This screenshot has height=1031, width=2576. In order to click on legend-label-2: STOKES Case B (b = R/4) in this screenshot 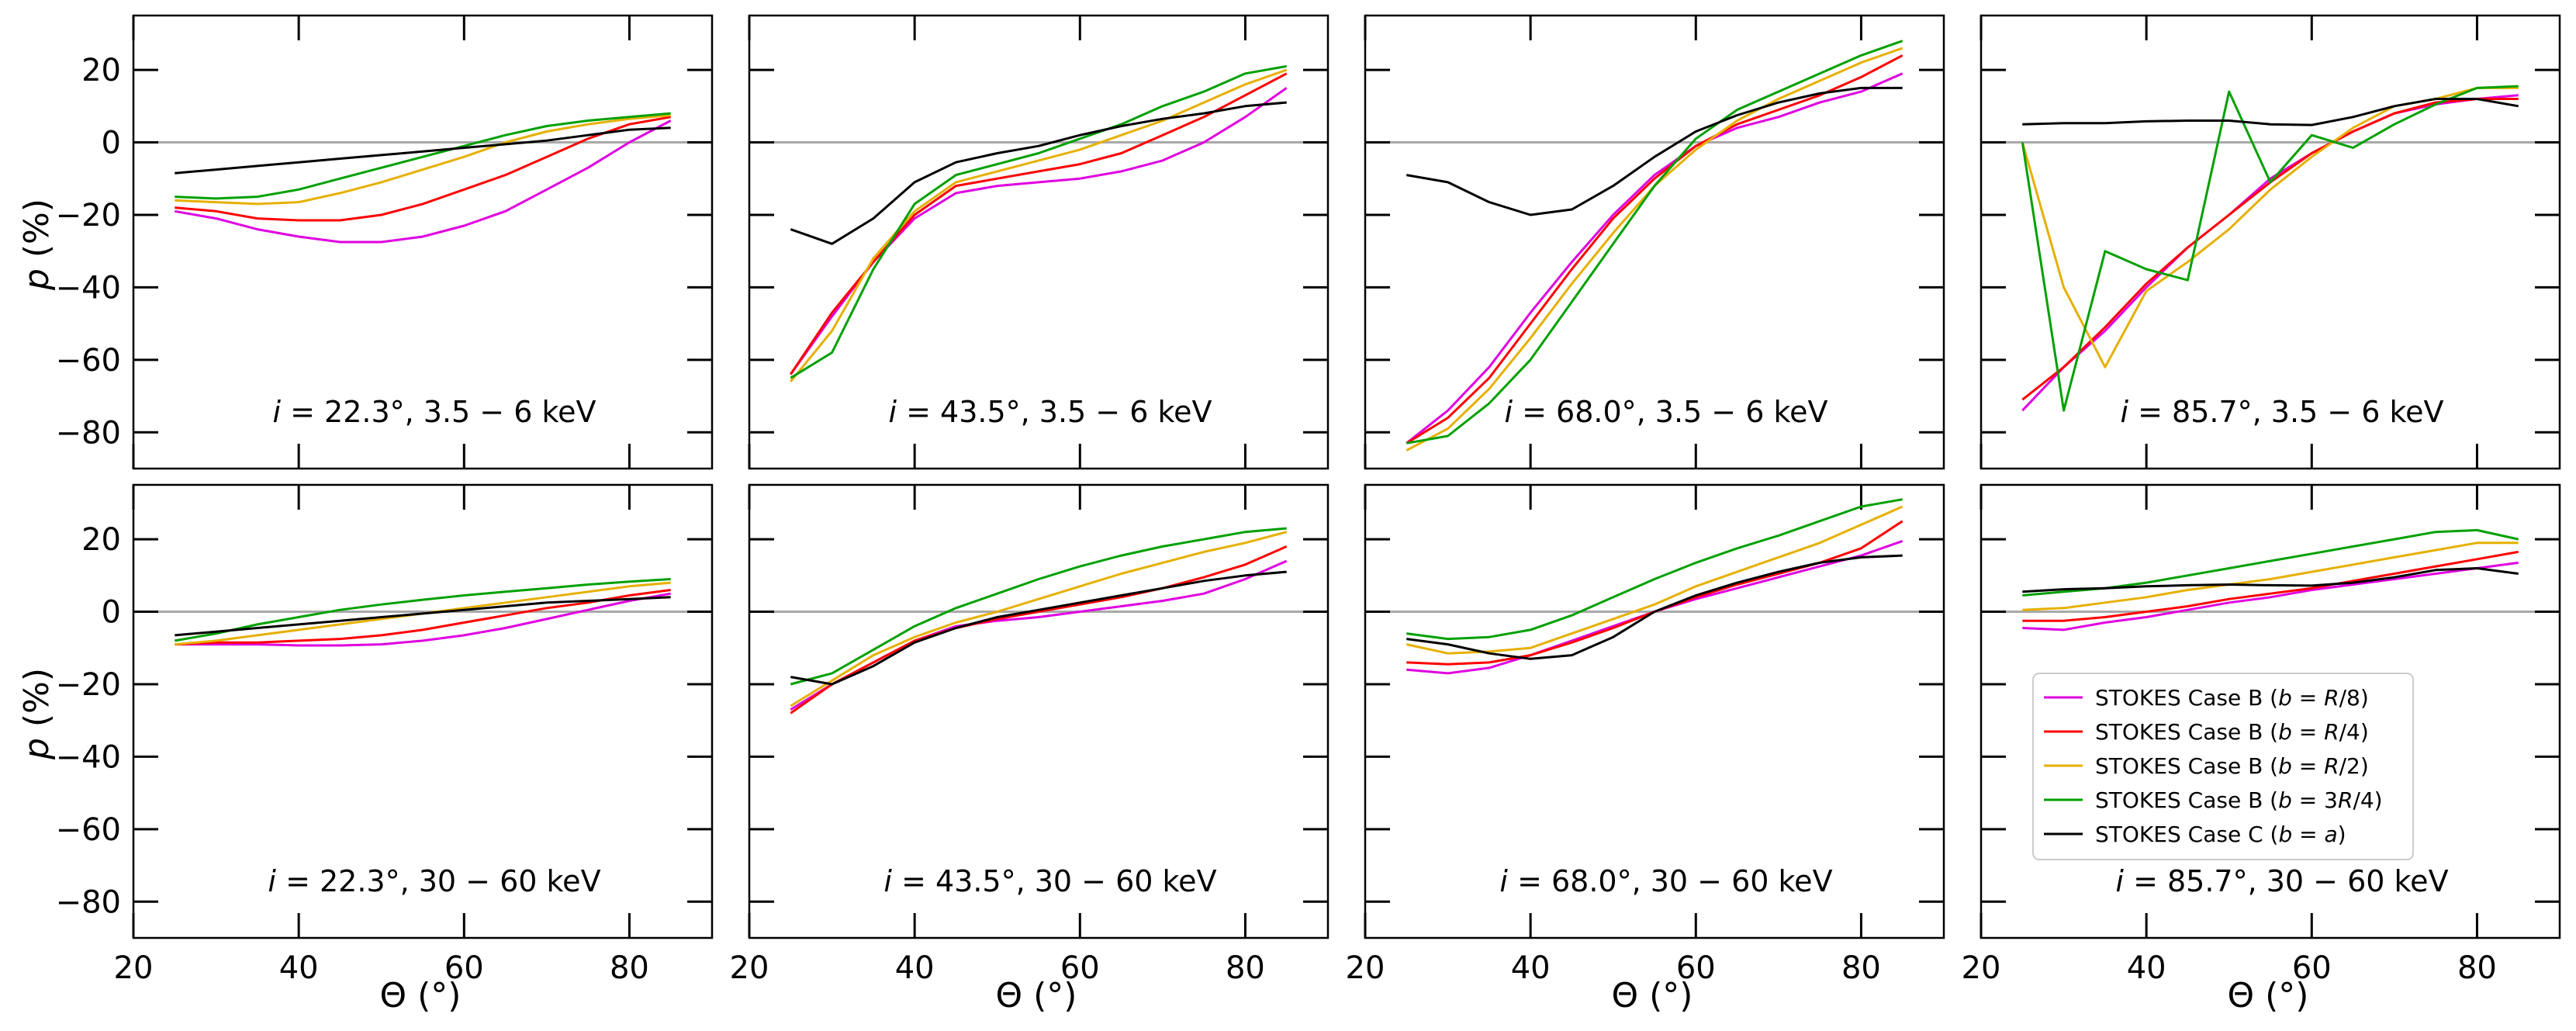, I will do `click(2232, 732)`.